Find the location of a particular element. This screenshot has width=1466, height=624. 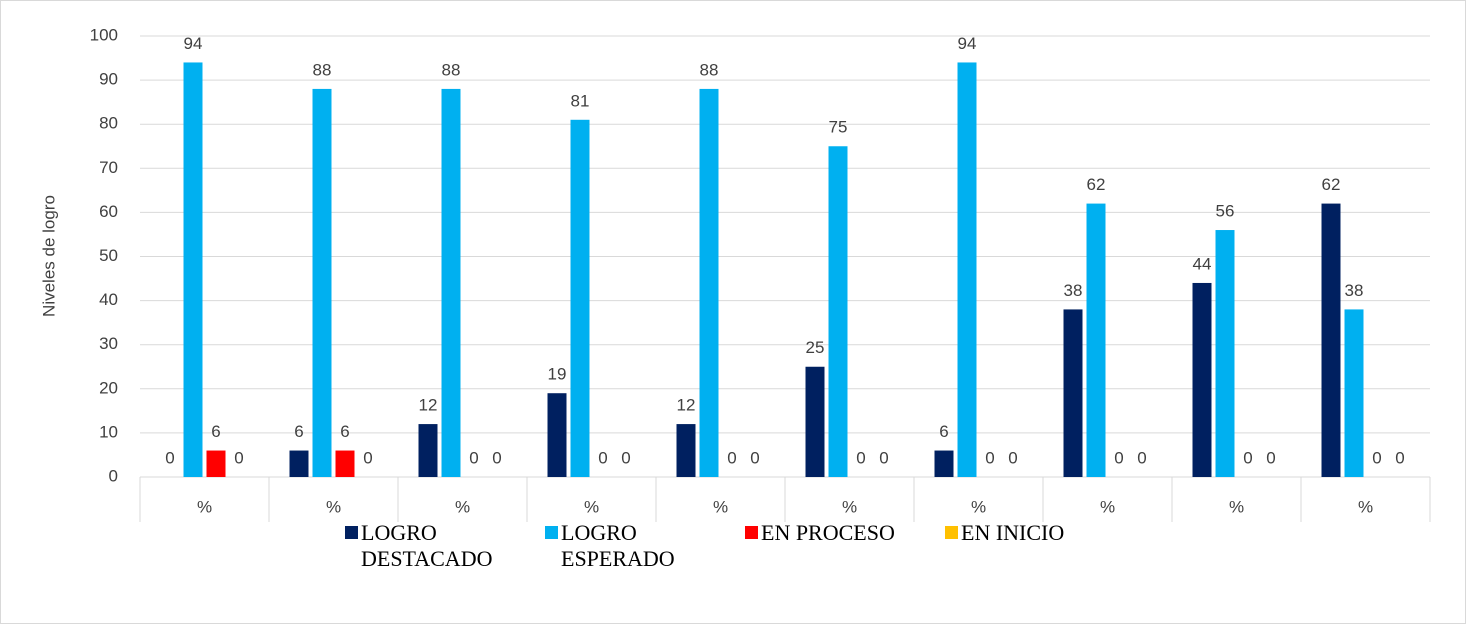

y-tick-label: 70 is located at coordinates (108, 167).